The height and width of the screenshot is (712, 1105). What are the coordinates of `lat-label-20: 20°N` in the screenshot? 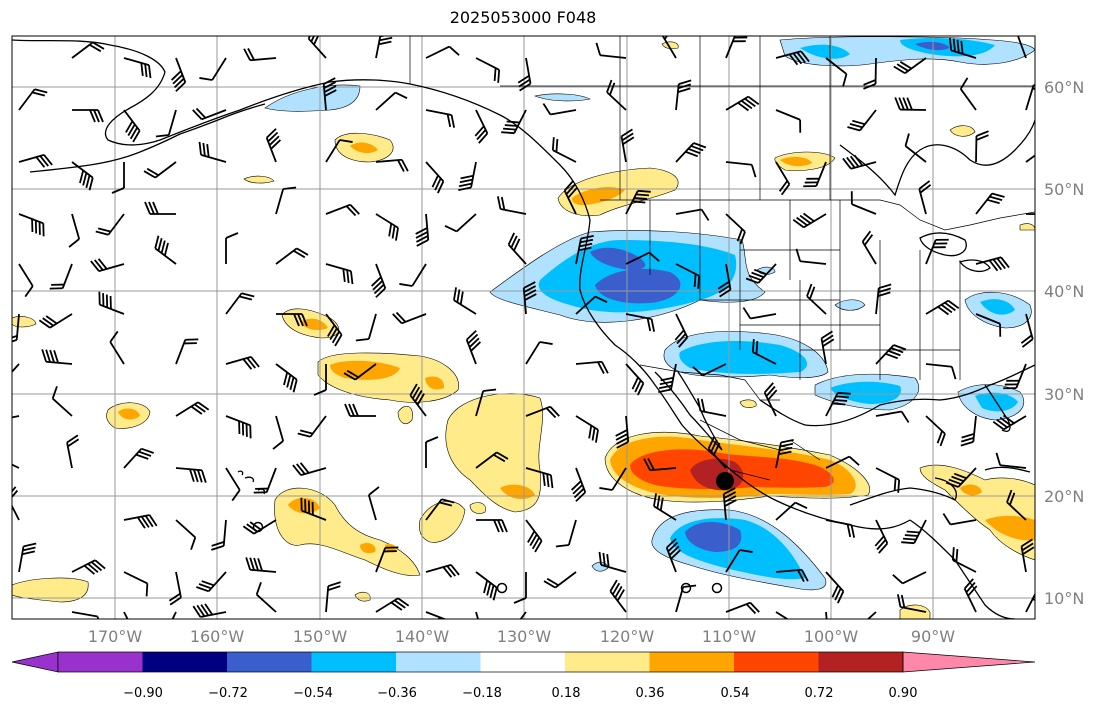 It's located at (1064, 496).